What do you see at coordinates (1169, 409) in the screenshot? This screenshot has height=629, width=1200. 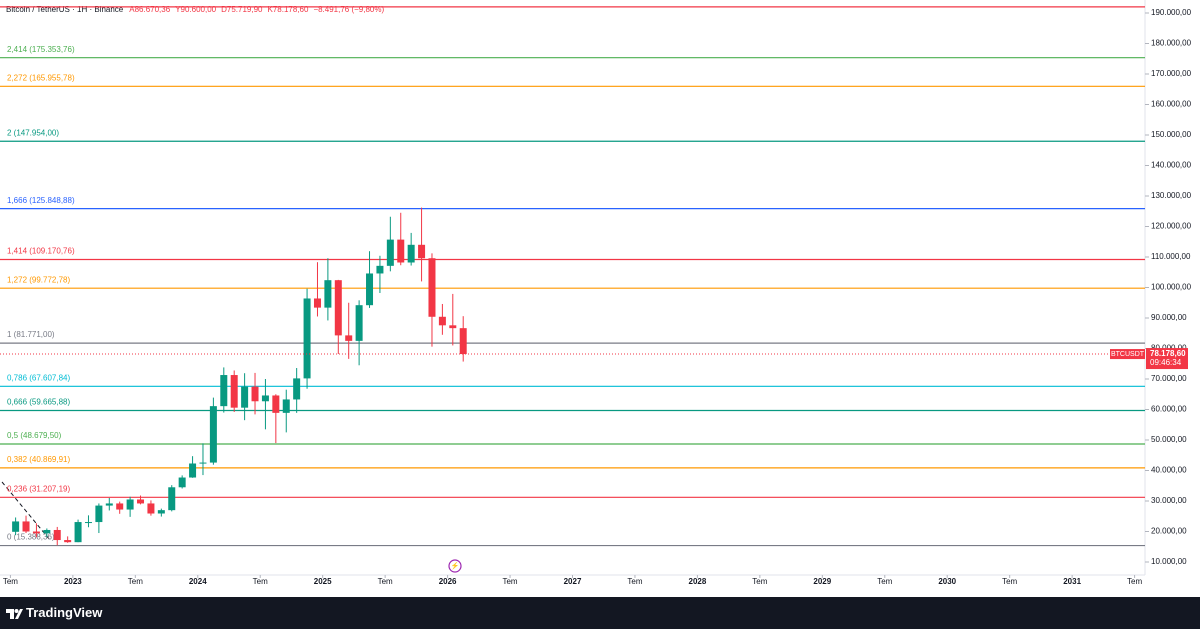 I see `y-tick-label: 60.000,00` at bounding box center [1169, 409].